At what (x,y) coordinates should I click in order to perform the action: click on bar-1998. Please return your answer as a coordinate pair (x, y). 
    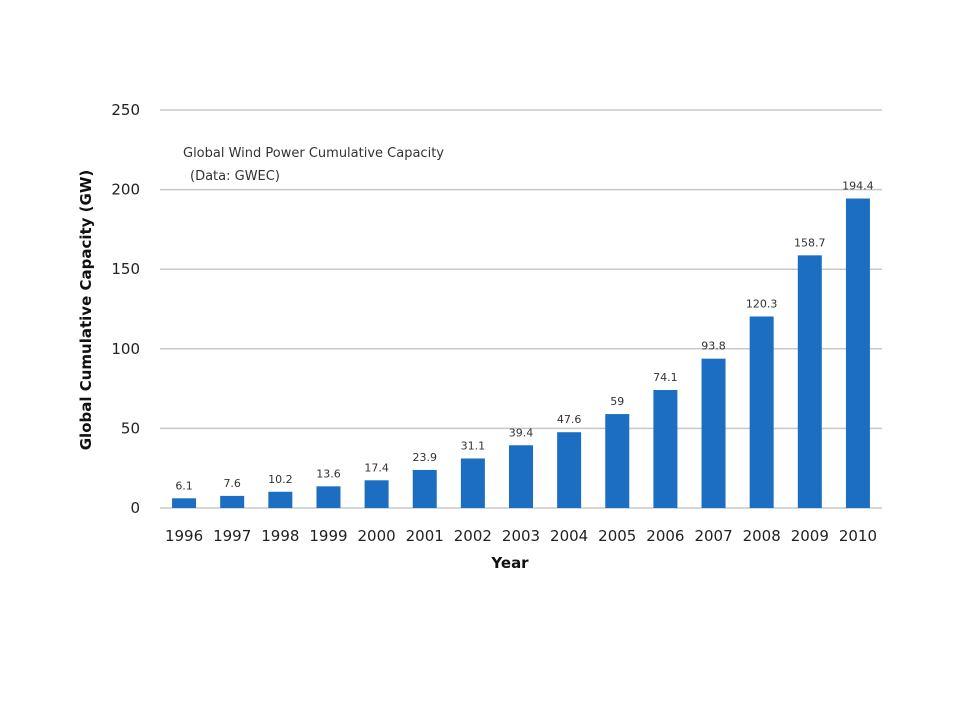
    Looking at the image, I should click on (280, 499).